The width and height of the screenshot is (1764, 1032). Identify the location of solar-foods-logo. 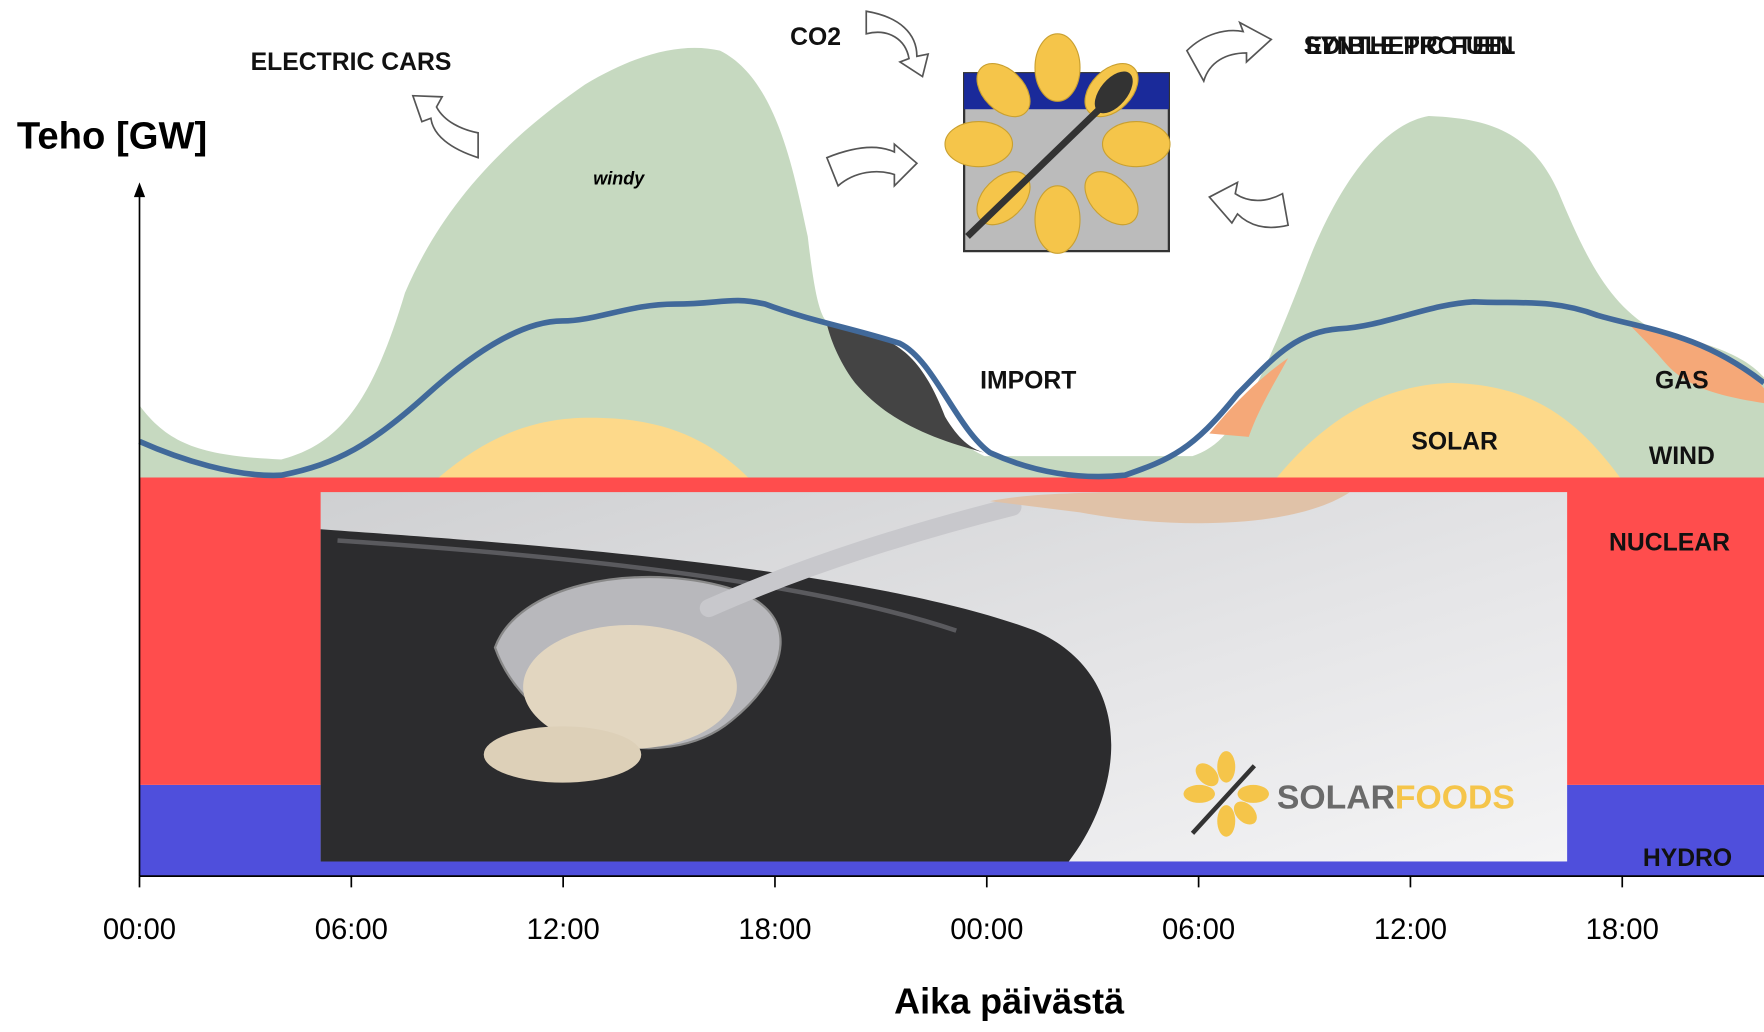
(1057, 144).